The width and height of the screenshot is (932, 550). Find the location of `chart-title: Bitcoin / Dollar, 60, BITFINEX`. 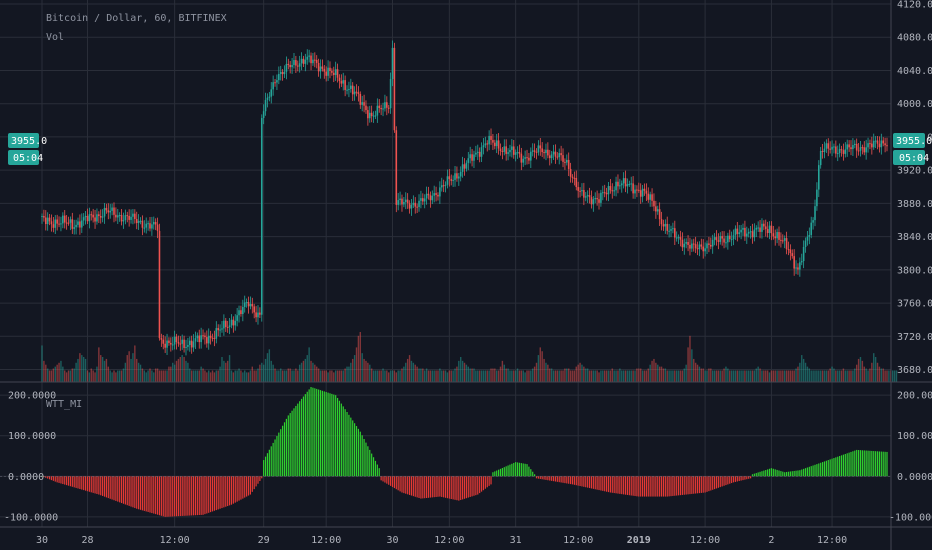

chart-title: Bitcoin / Dollar, 60, BITFINEX is located at coordinates (136, 18).